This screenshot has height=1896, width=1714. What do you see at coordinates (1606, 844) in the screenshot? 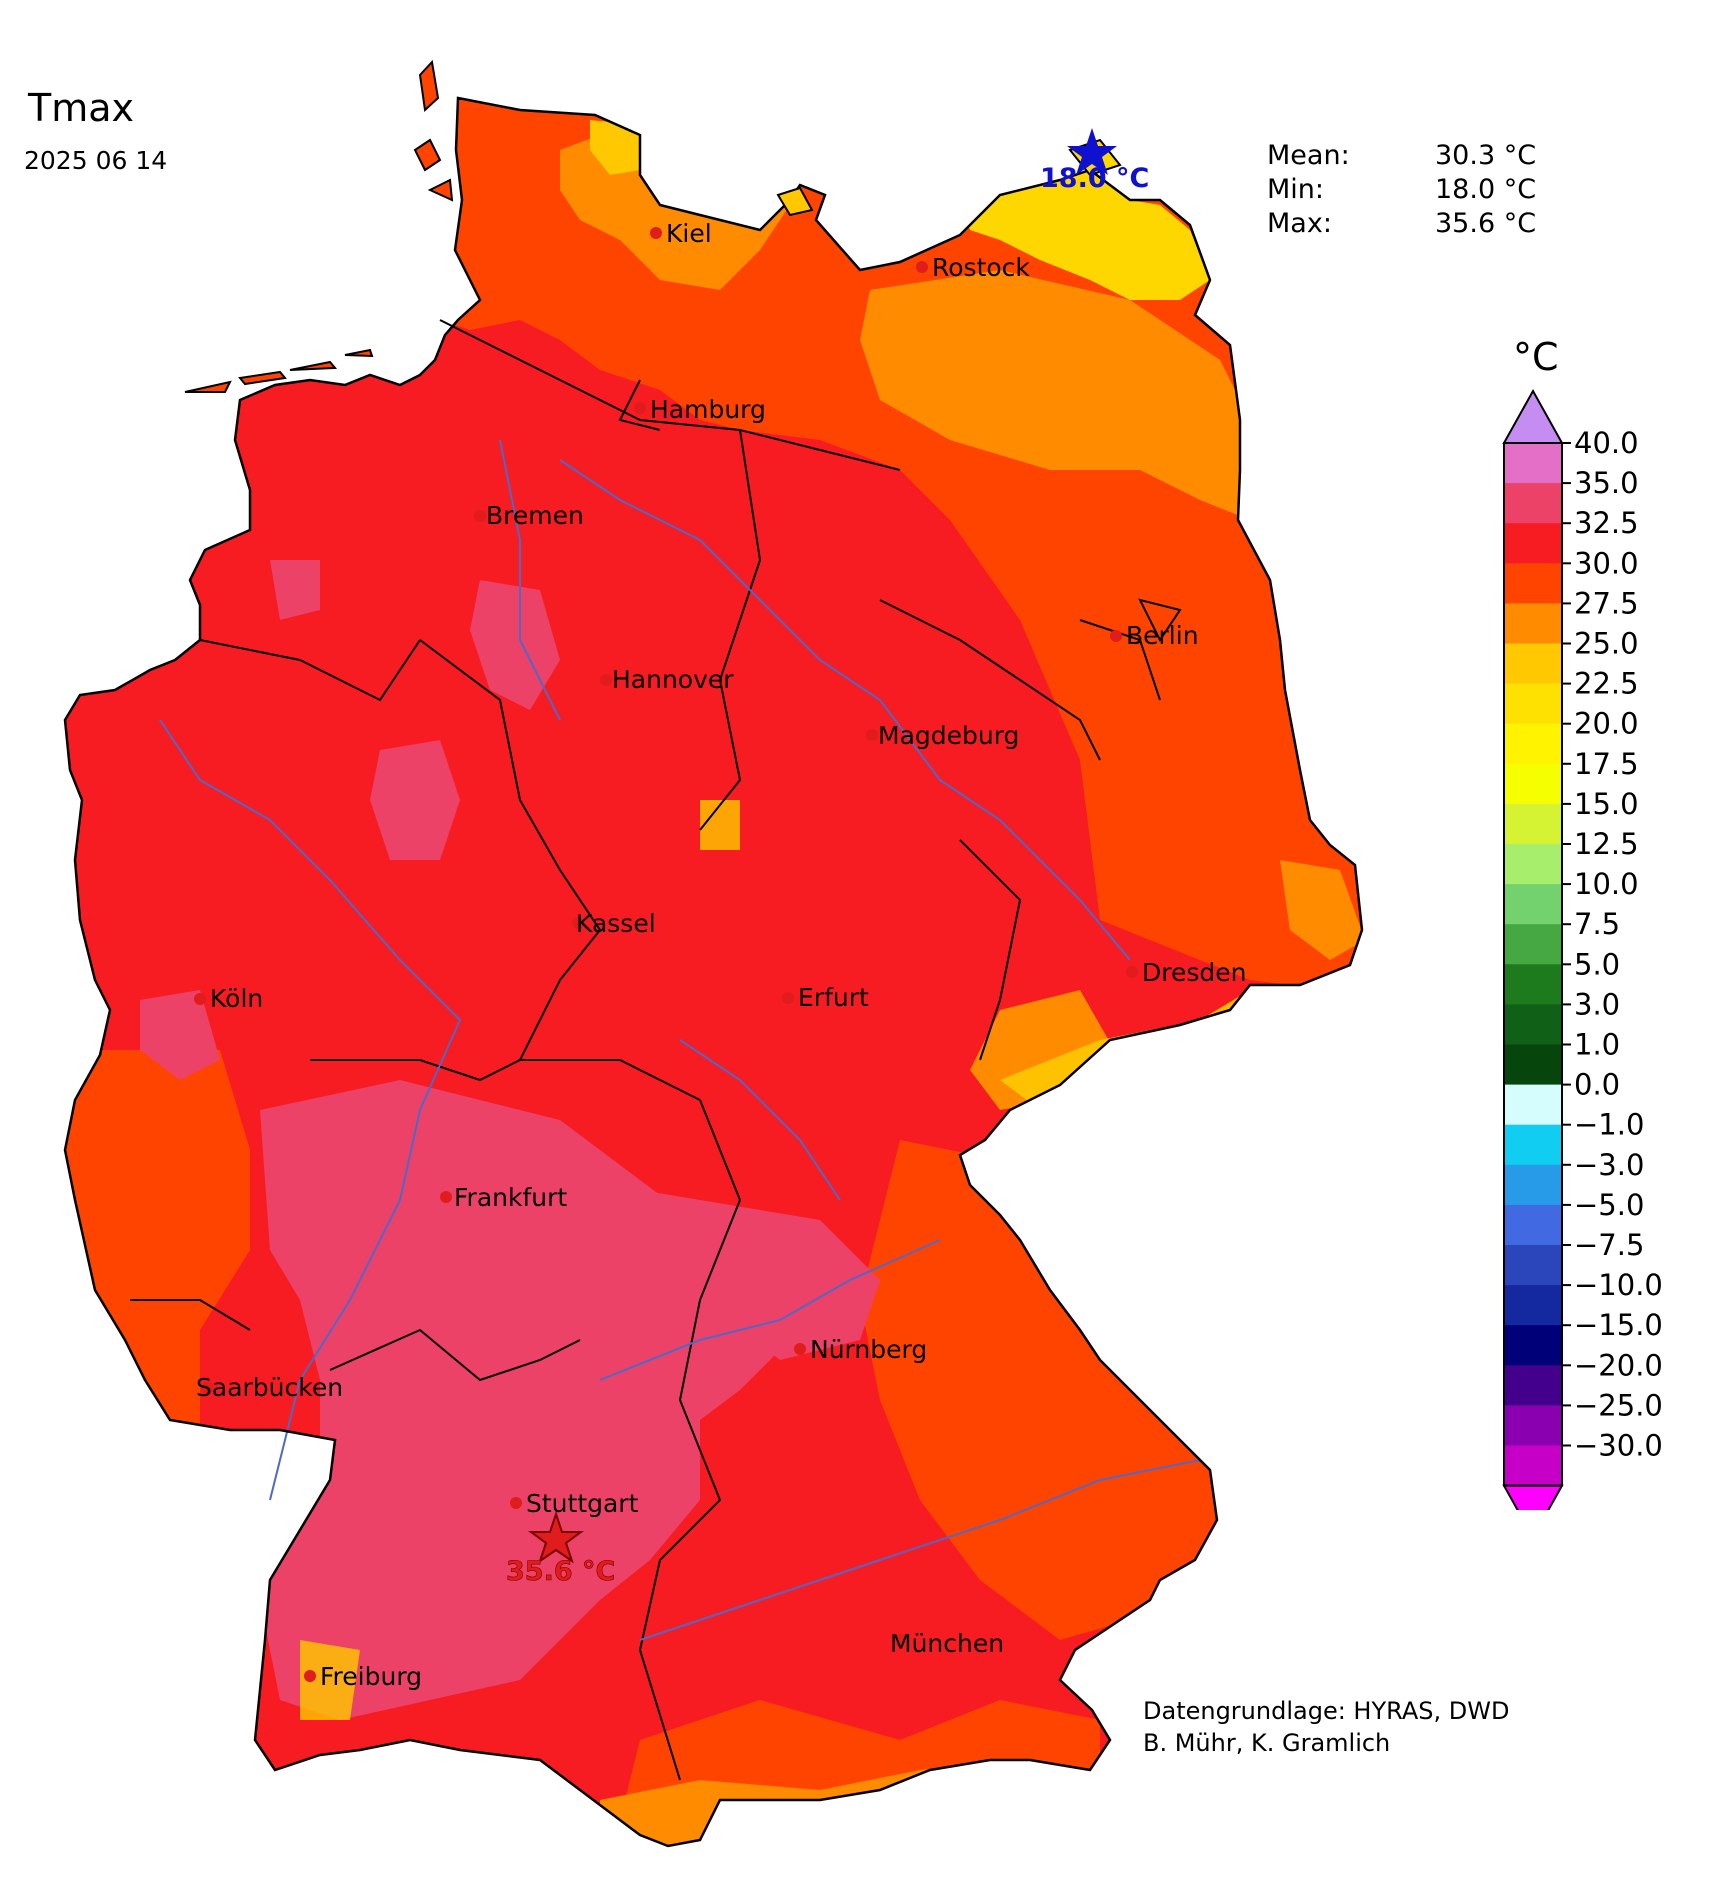
I see `colorbar-tick-label: 12.5` at bounding box center [1606, 844].